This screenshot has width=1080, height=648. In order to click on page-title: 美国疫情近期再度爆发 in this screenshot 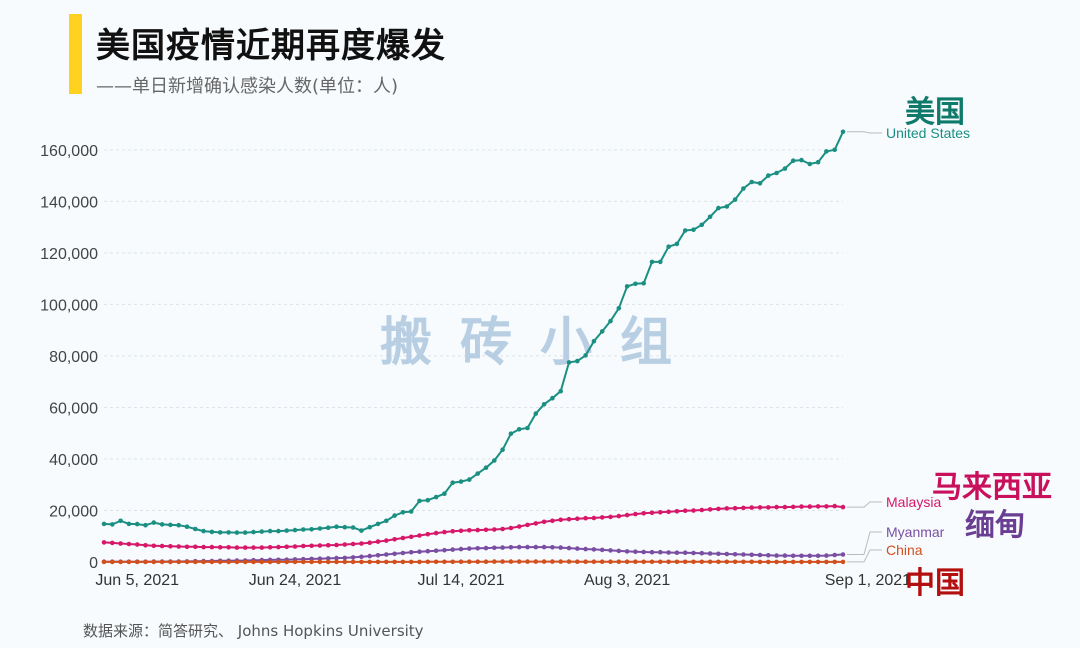, I will do `click(271, 46)`.